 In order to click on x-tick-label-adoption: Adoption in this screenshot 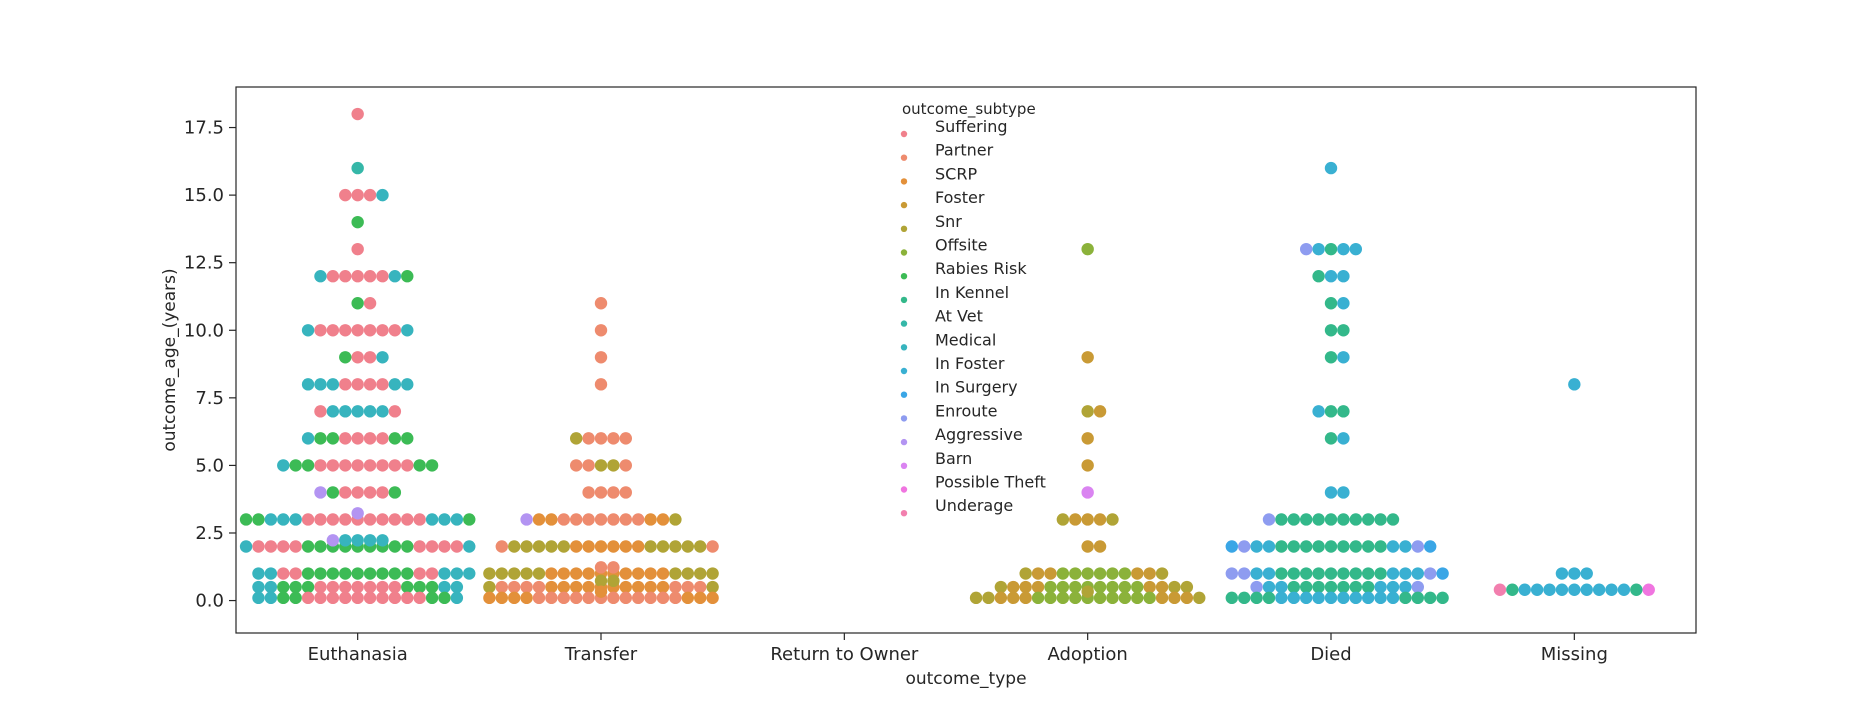, I will do `click(1087, 654)`.